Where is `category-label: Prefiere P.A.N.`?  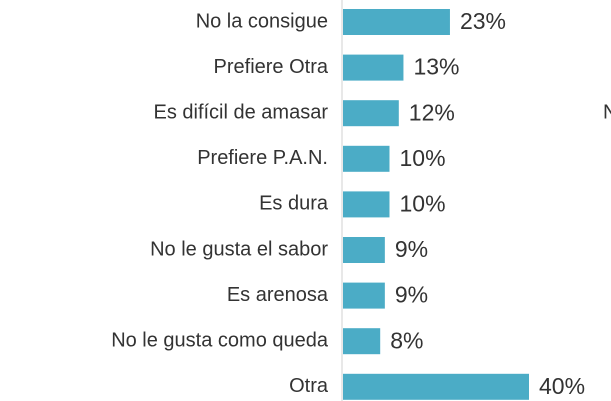 category-label: Prefiere P.A.N. is located at coordinates (262, 158).